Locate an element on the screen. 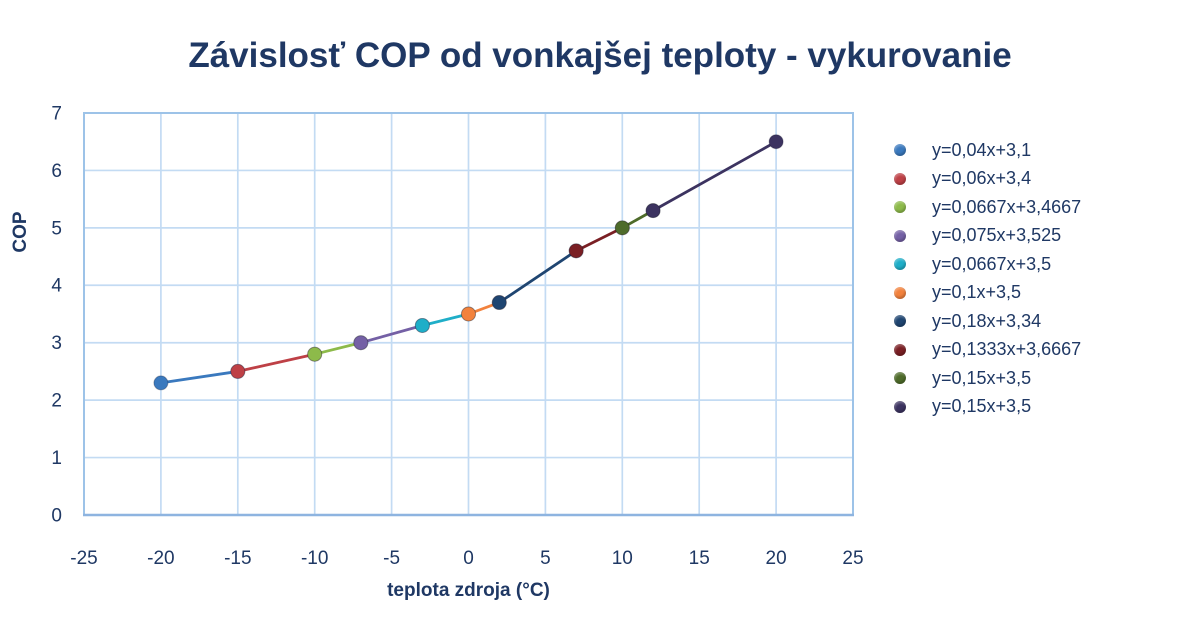 Image resolution: width=1200 pixels, height=625 pixels. y-tick-label: 7 is located at coordinates (56, 113).